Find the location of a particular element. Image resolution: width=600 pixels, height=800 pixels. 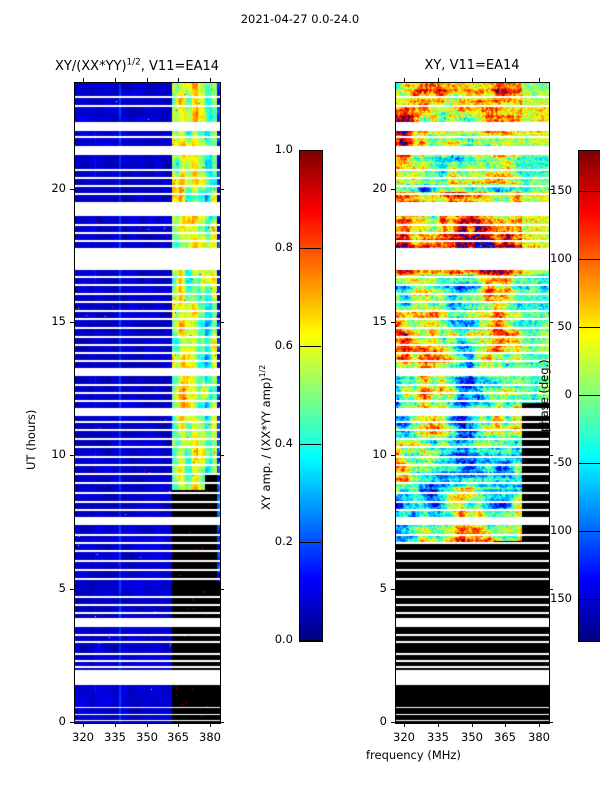

right-xtick-label-2: 350 is located at coordinates (472, 737).